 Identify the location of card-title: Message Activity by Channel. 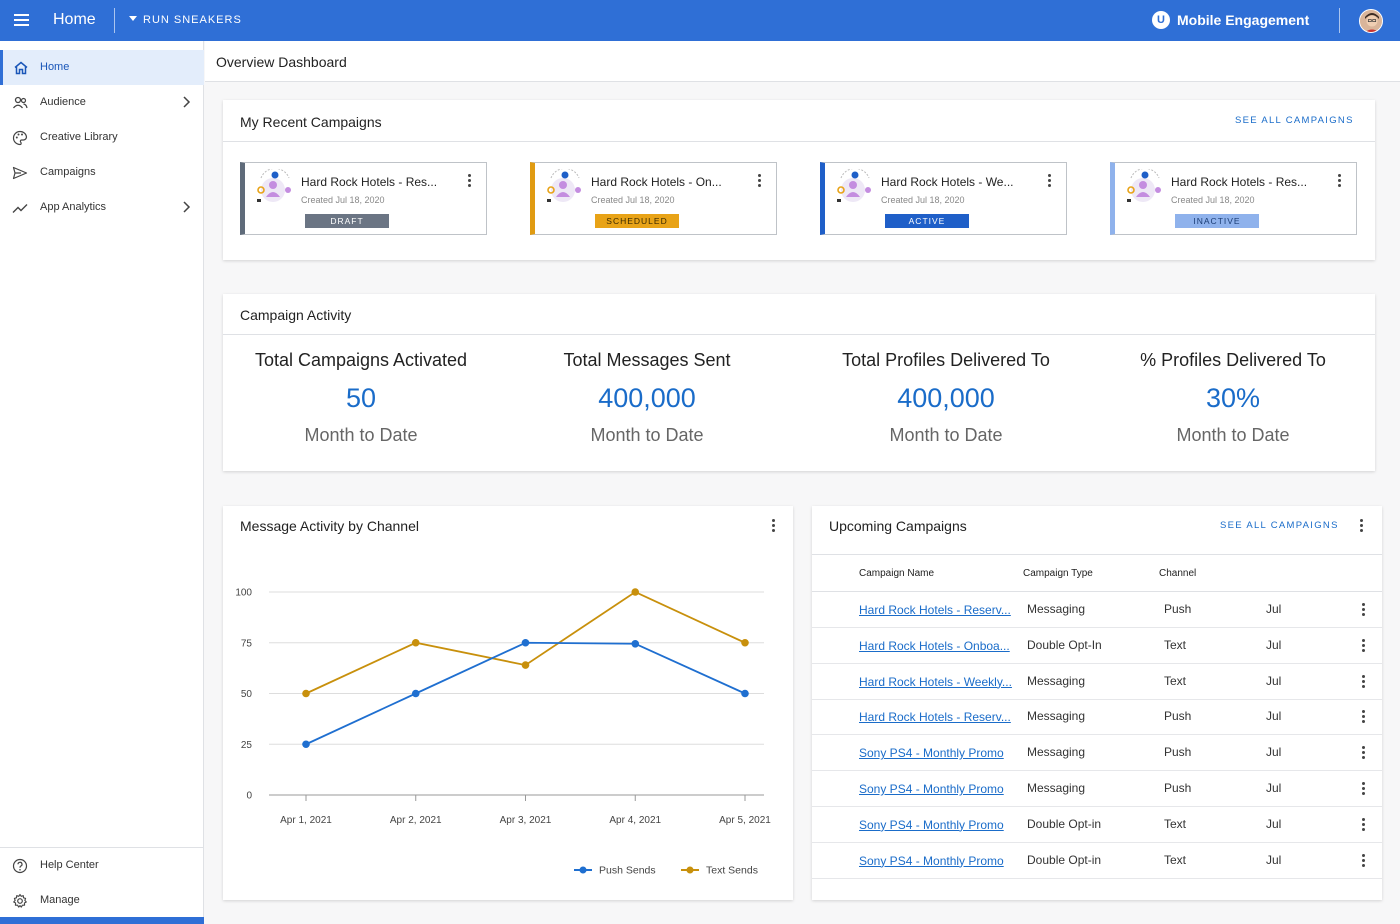
(329, 526).